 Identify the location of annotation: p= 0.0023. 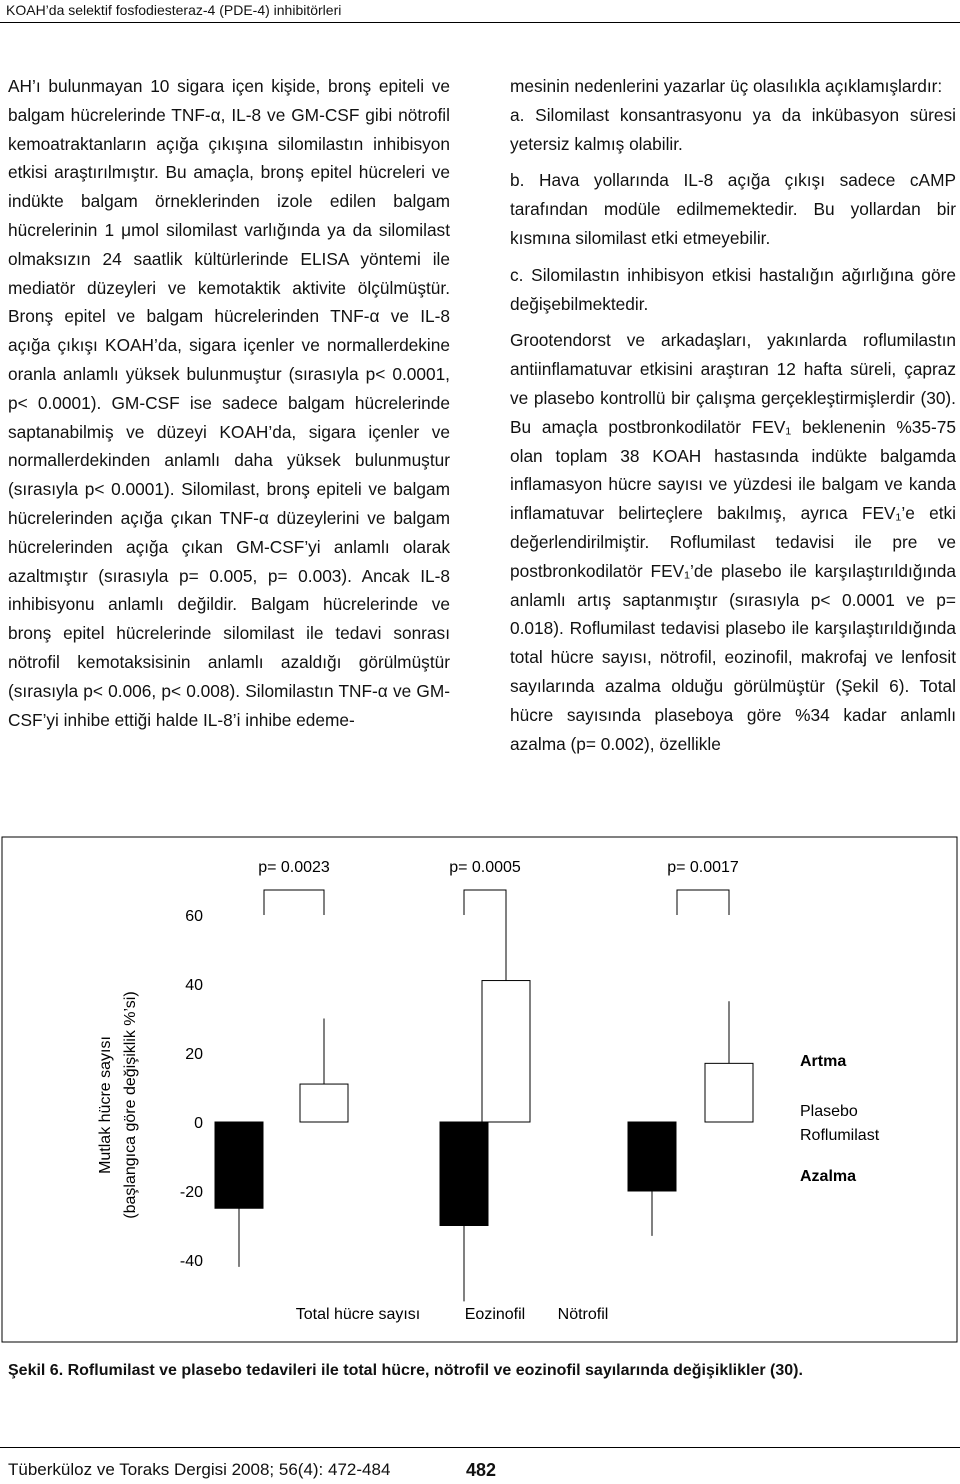
(294, 867).